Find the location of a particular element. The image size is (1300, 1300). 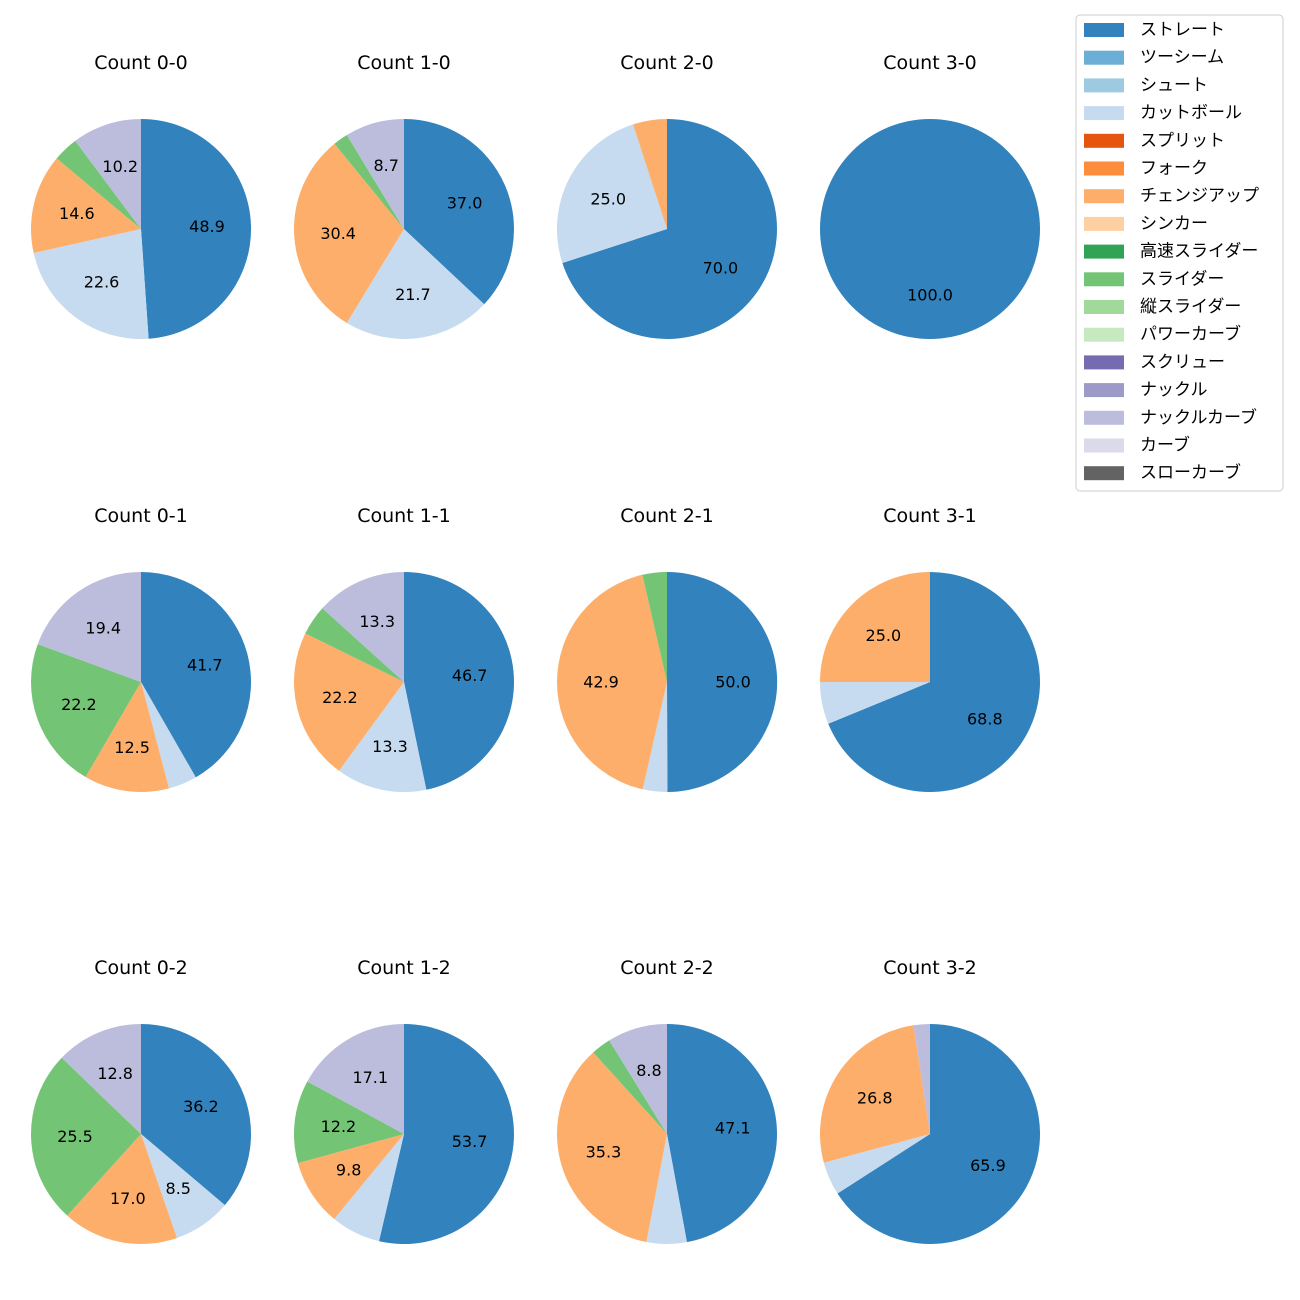

pie-chart: Count 0-0 48.9 22.6 14.6 10.2 is located at coordinates (141, 196).